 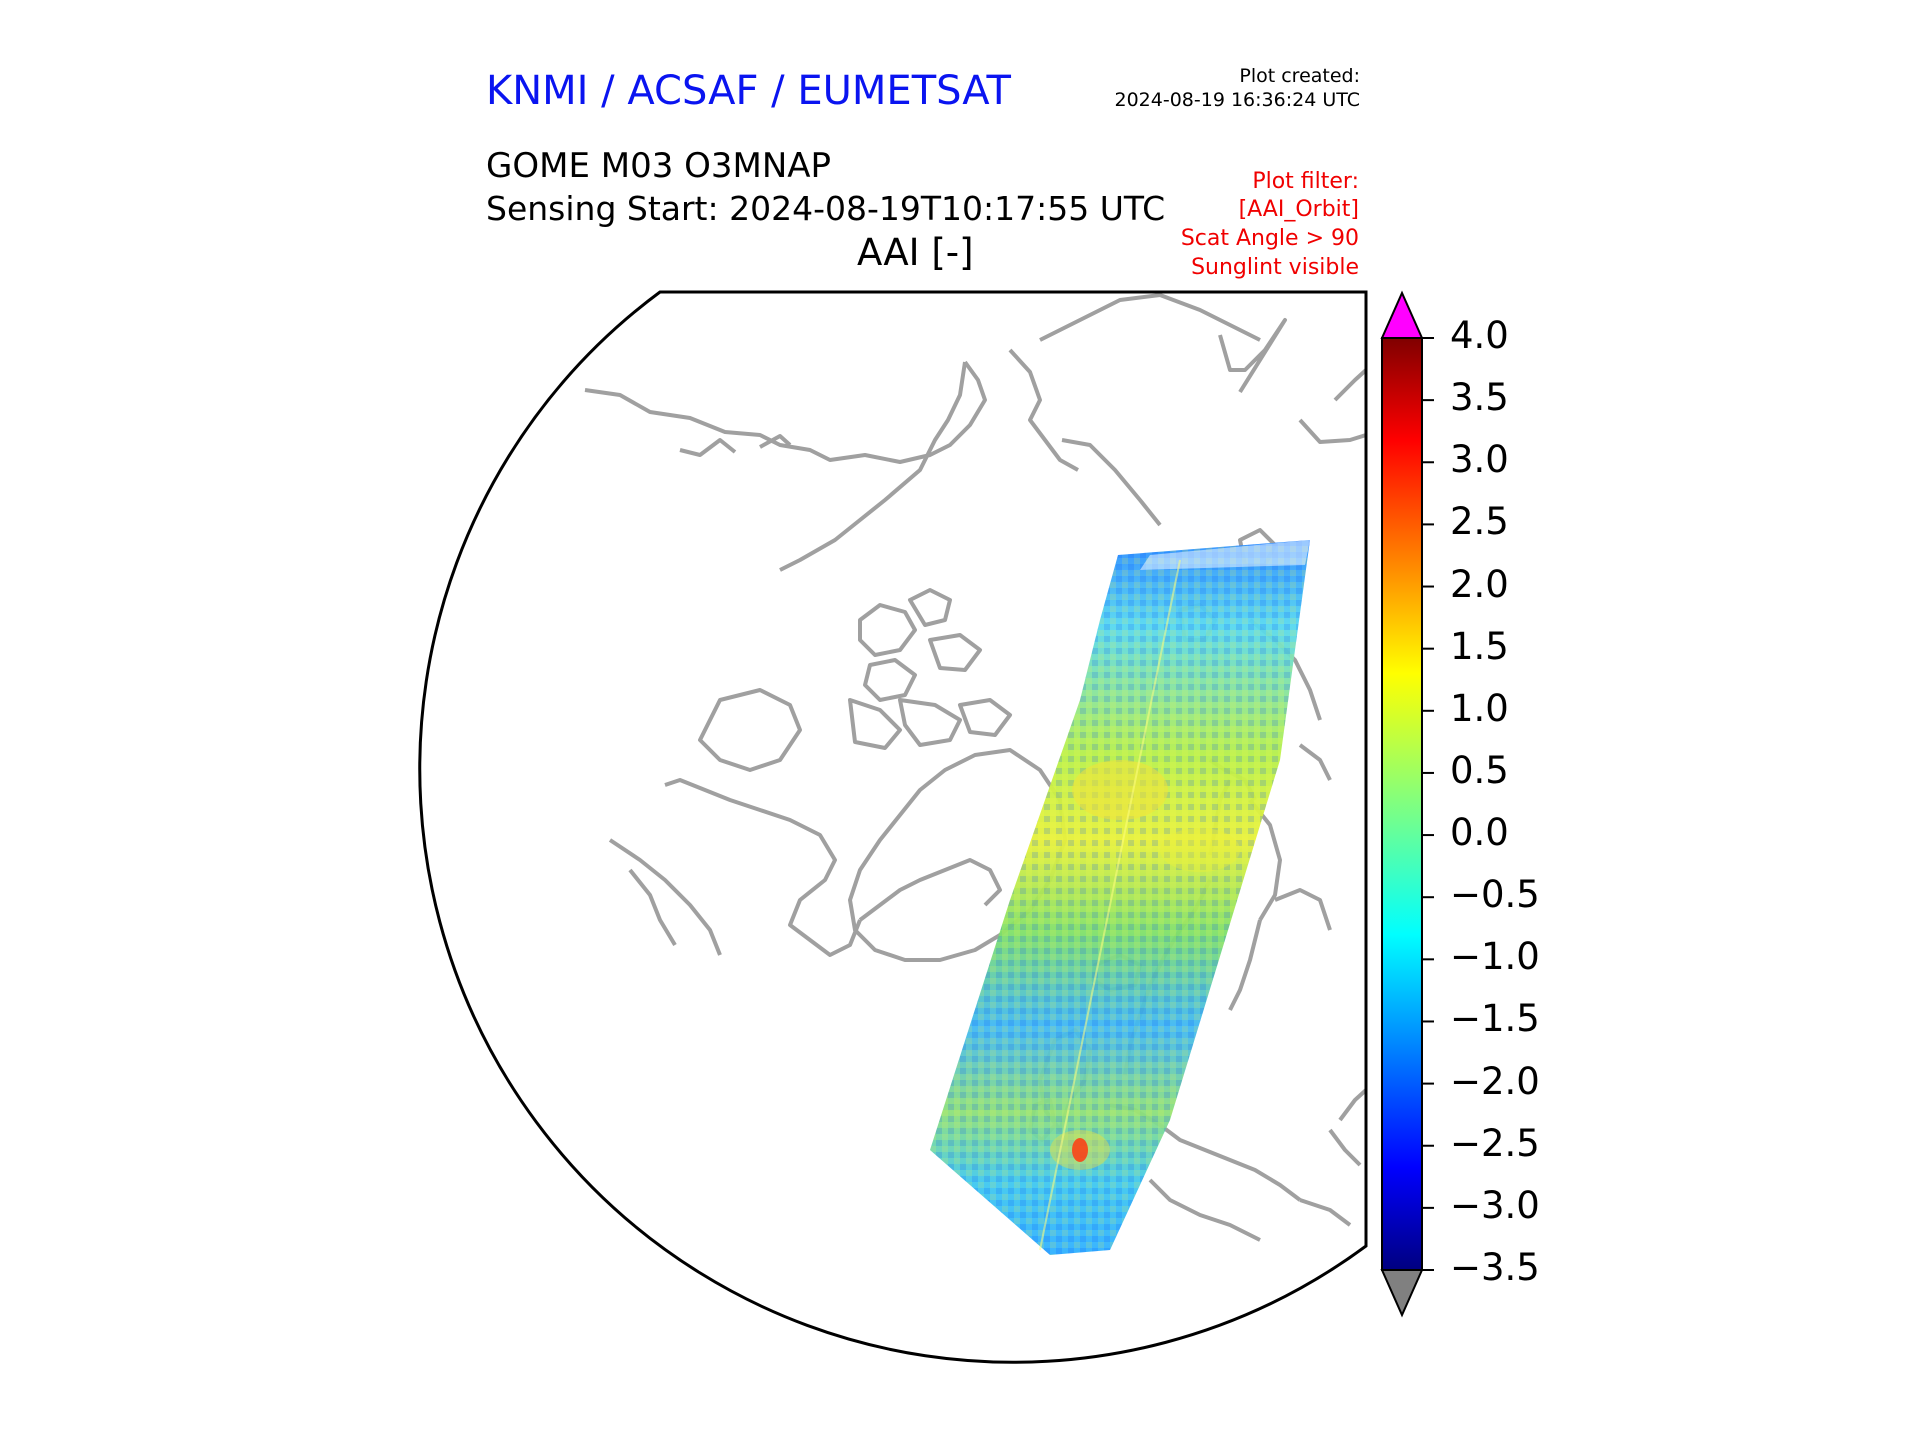 I want to click on filter-name: [AAI_Orbit], so click(x=1298, y=209).